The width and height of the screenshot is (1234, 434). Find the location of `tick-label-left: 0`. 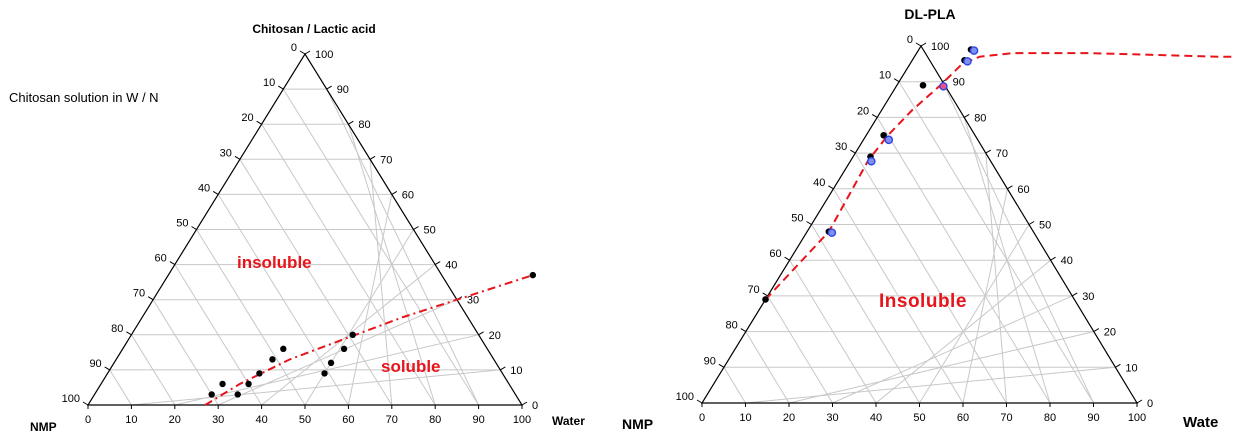

tick-label-left: 0 is located at coordinates (910, 40).